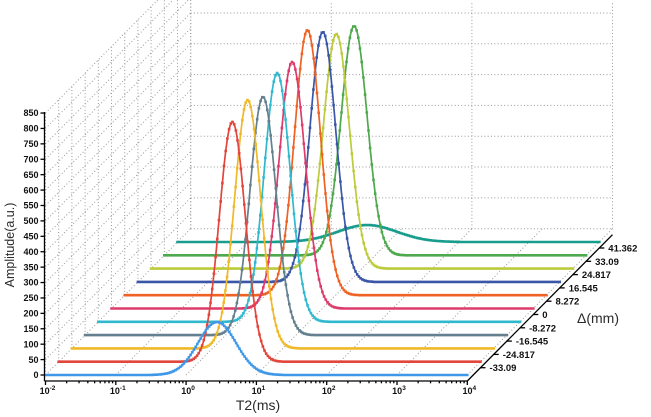  What do you see at coordinates (519, 355) in the screenshot?
I see `z-tick-label: -24.817` at bounding box center [519, 355].